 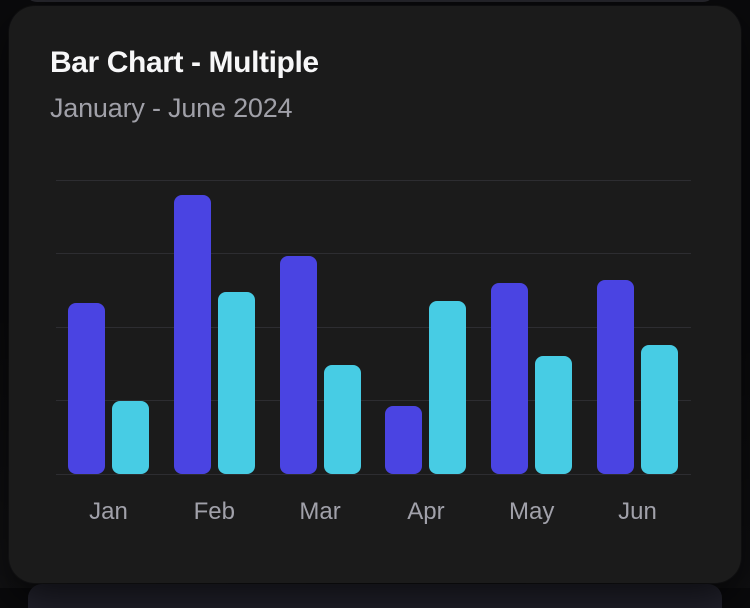 What do you see at coordinates (615, 376) in the screenshot?
I see `bar-jun-series1` at bounding box center [615, 376].